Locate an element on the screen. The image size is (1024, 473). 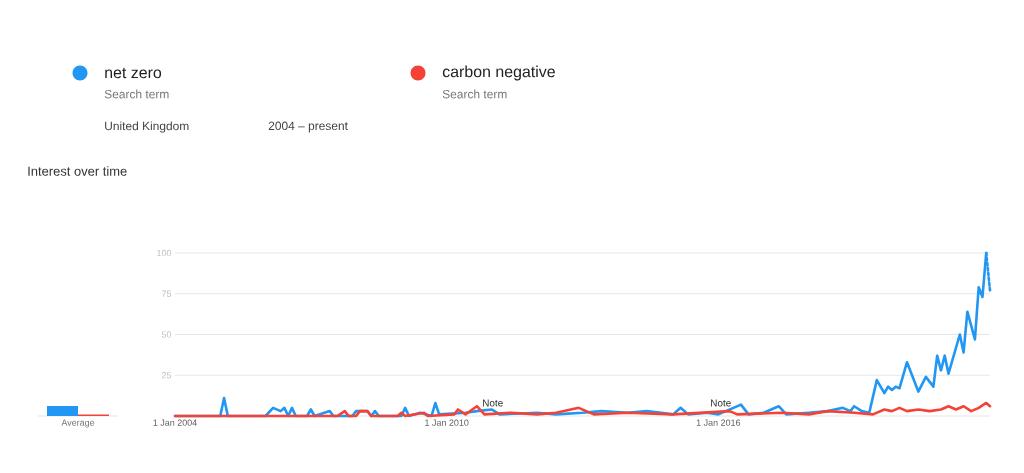
text: United Kingdom is located at coordinates (147, 127).